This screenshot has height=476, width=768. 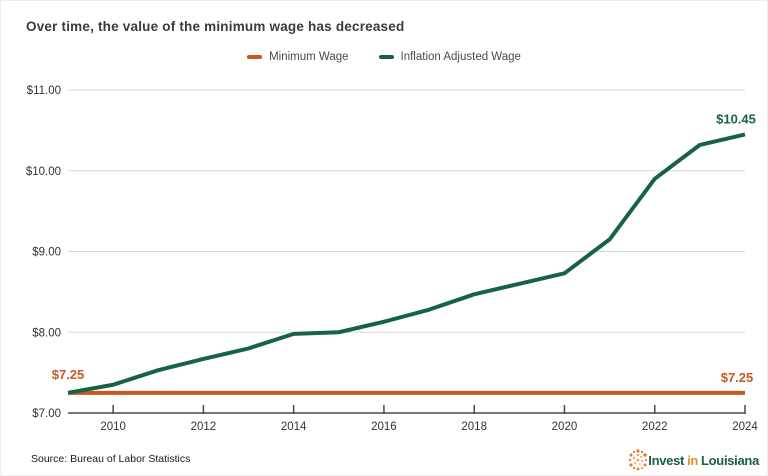 I want to click on y-tick-label: $11.00, so click(x=44, y=91).